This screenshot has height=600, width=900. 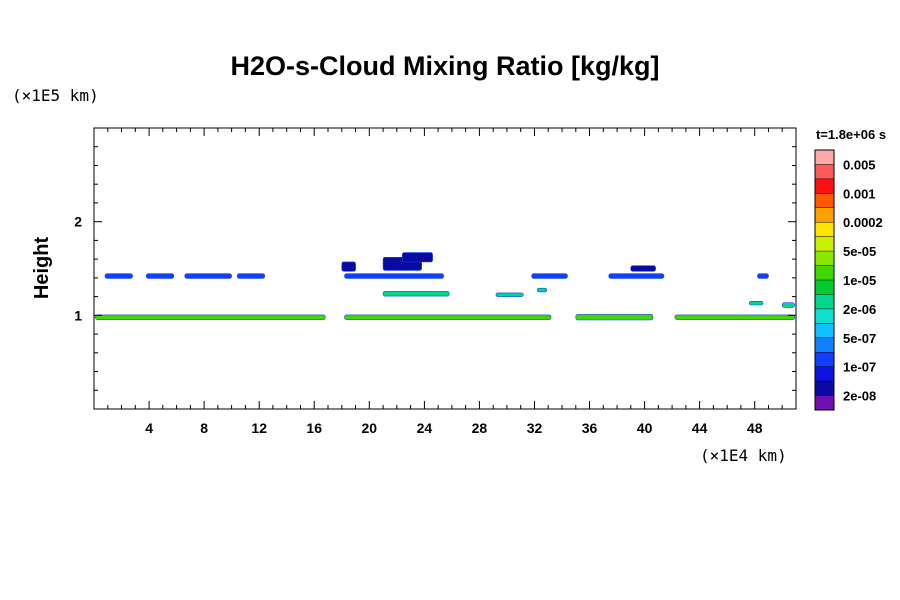 I want to click on x-tick-label: 8, so click(x=204, y=428).